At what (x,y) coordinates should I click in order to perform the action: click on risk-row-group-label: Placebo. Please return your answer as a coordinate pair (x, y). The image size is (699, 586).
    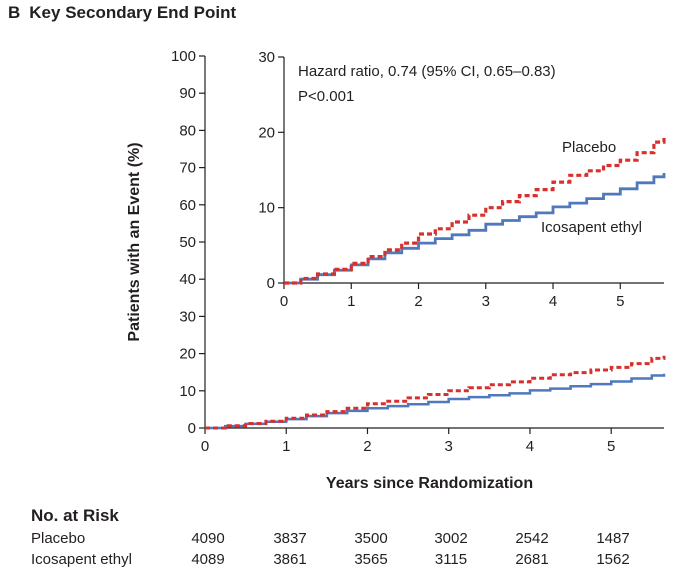
    Looking at the image, I should click on (58, 538).